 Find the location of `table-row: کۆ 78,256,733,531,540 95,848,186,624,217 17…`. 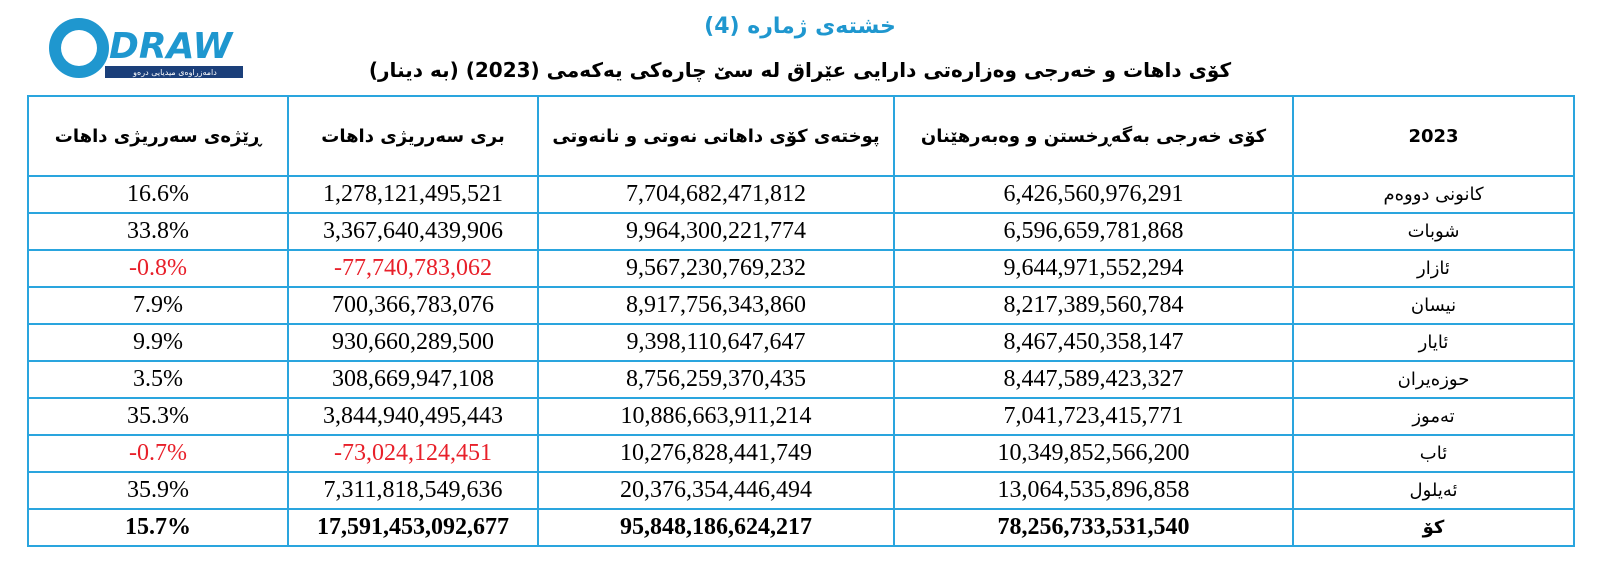

table-row: کۆ 78,256,733,531,540 95,848,186,624,217 17… is located at coordinates (801, 527).